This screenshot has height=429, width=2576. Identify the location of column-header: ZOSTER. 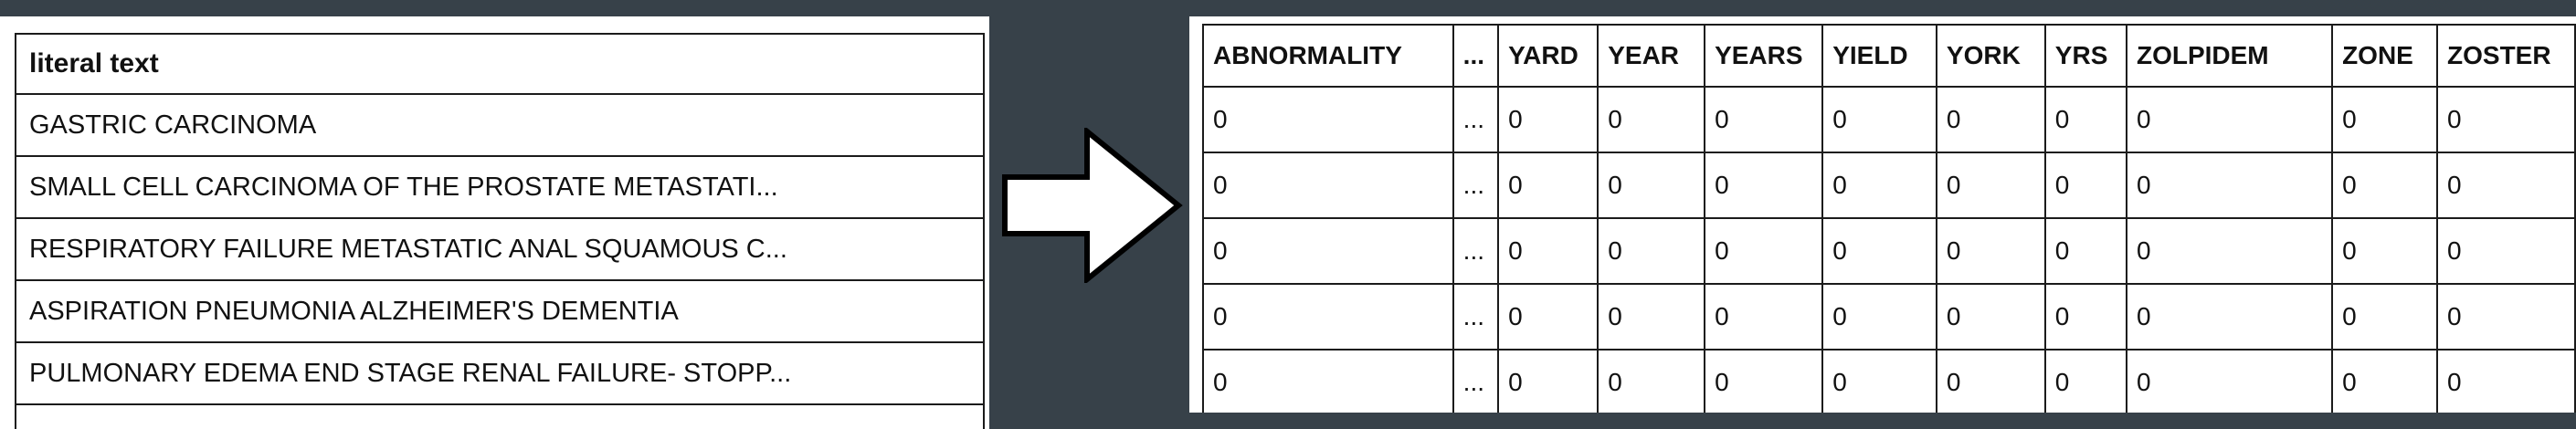
(2506, 56).